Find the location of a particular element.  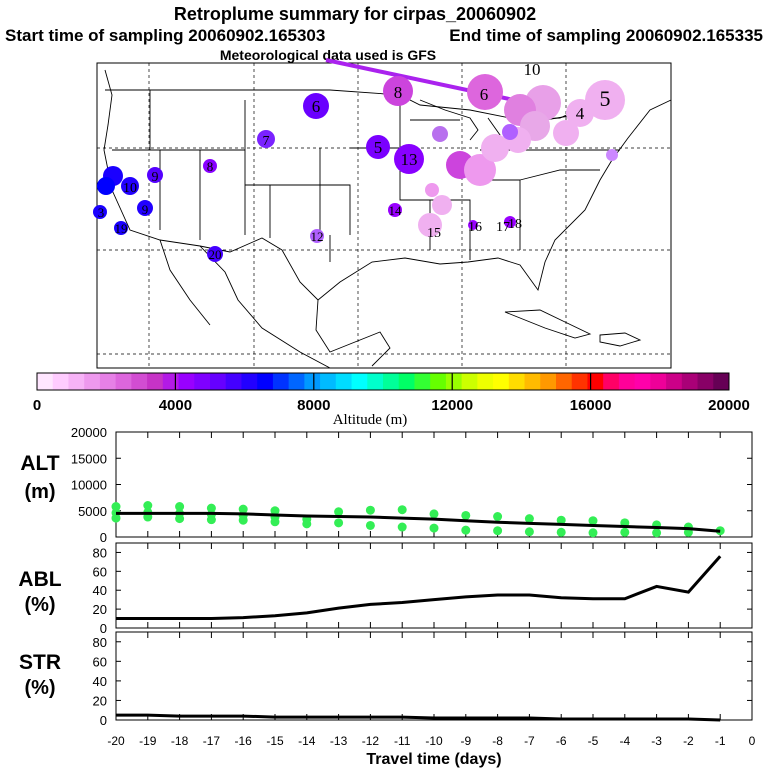

plume-label: 8 is located at coordinates (210, 166).